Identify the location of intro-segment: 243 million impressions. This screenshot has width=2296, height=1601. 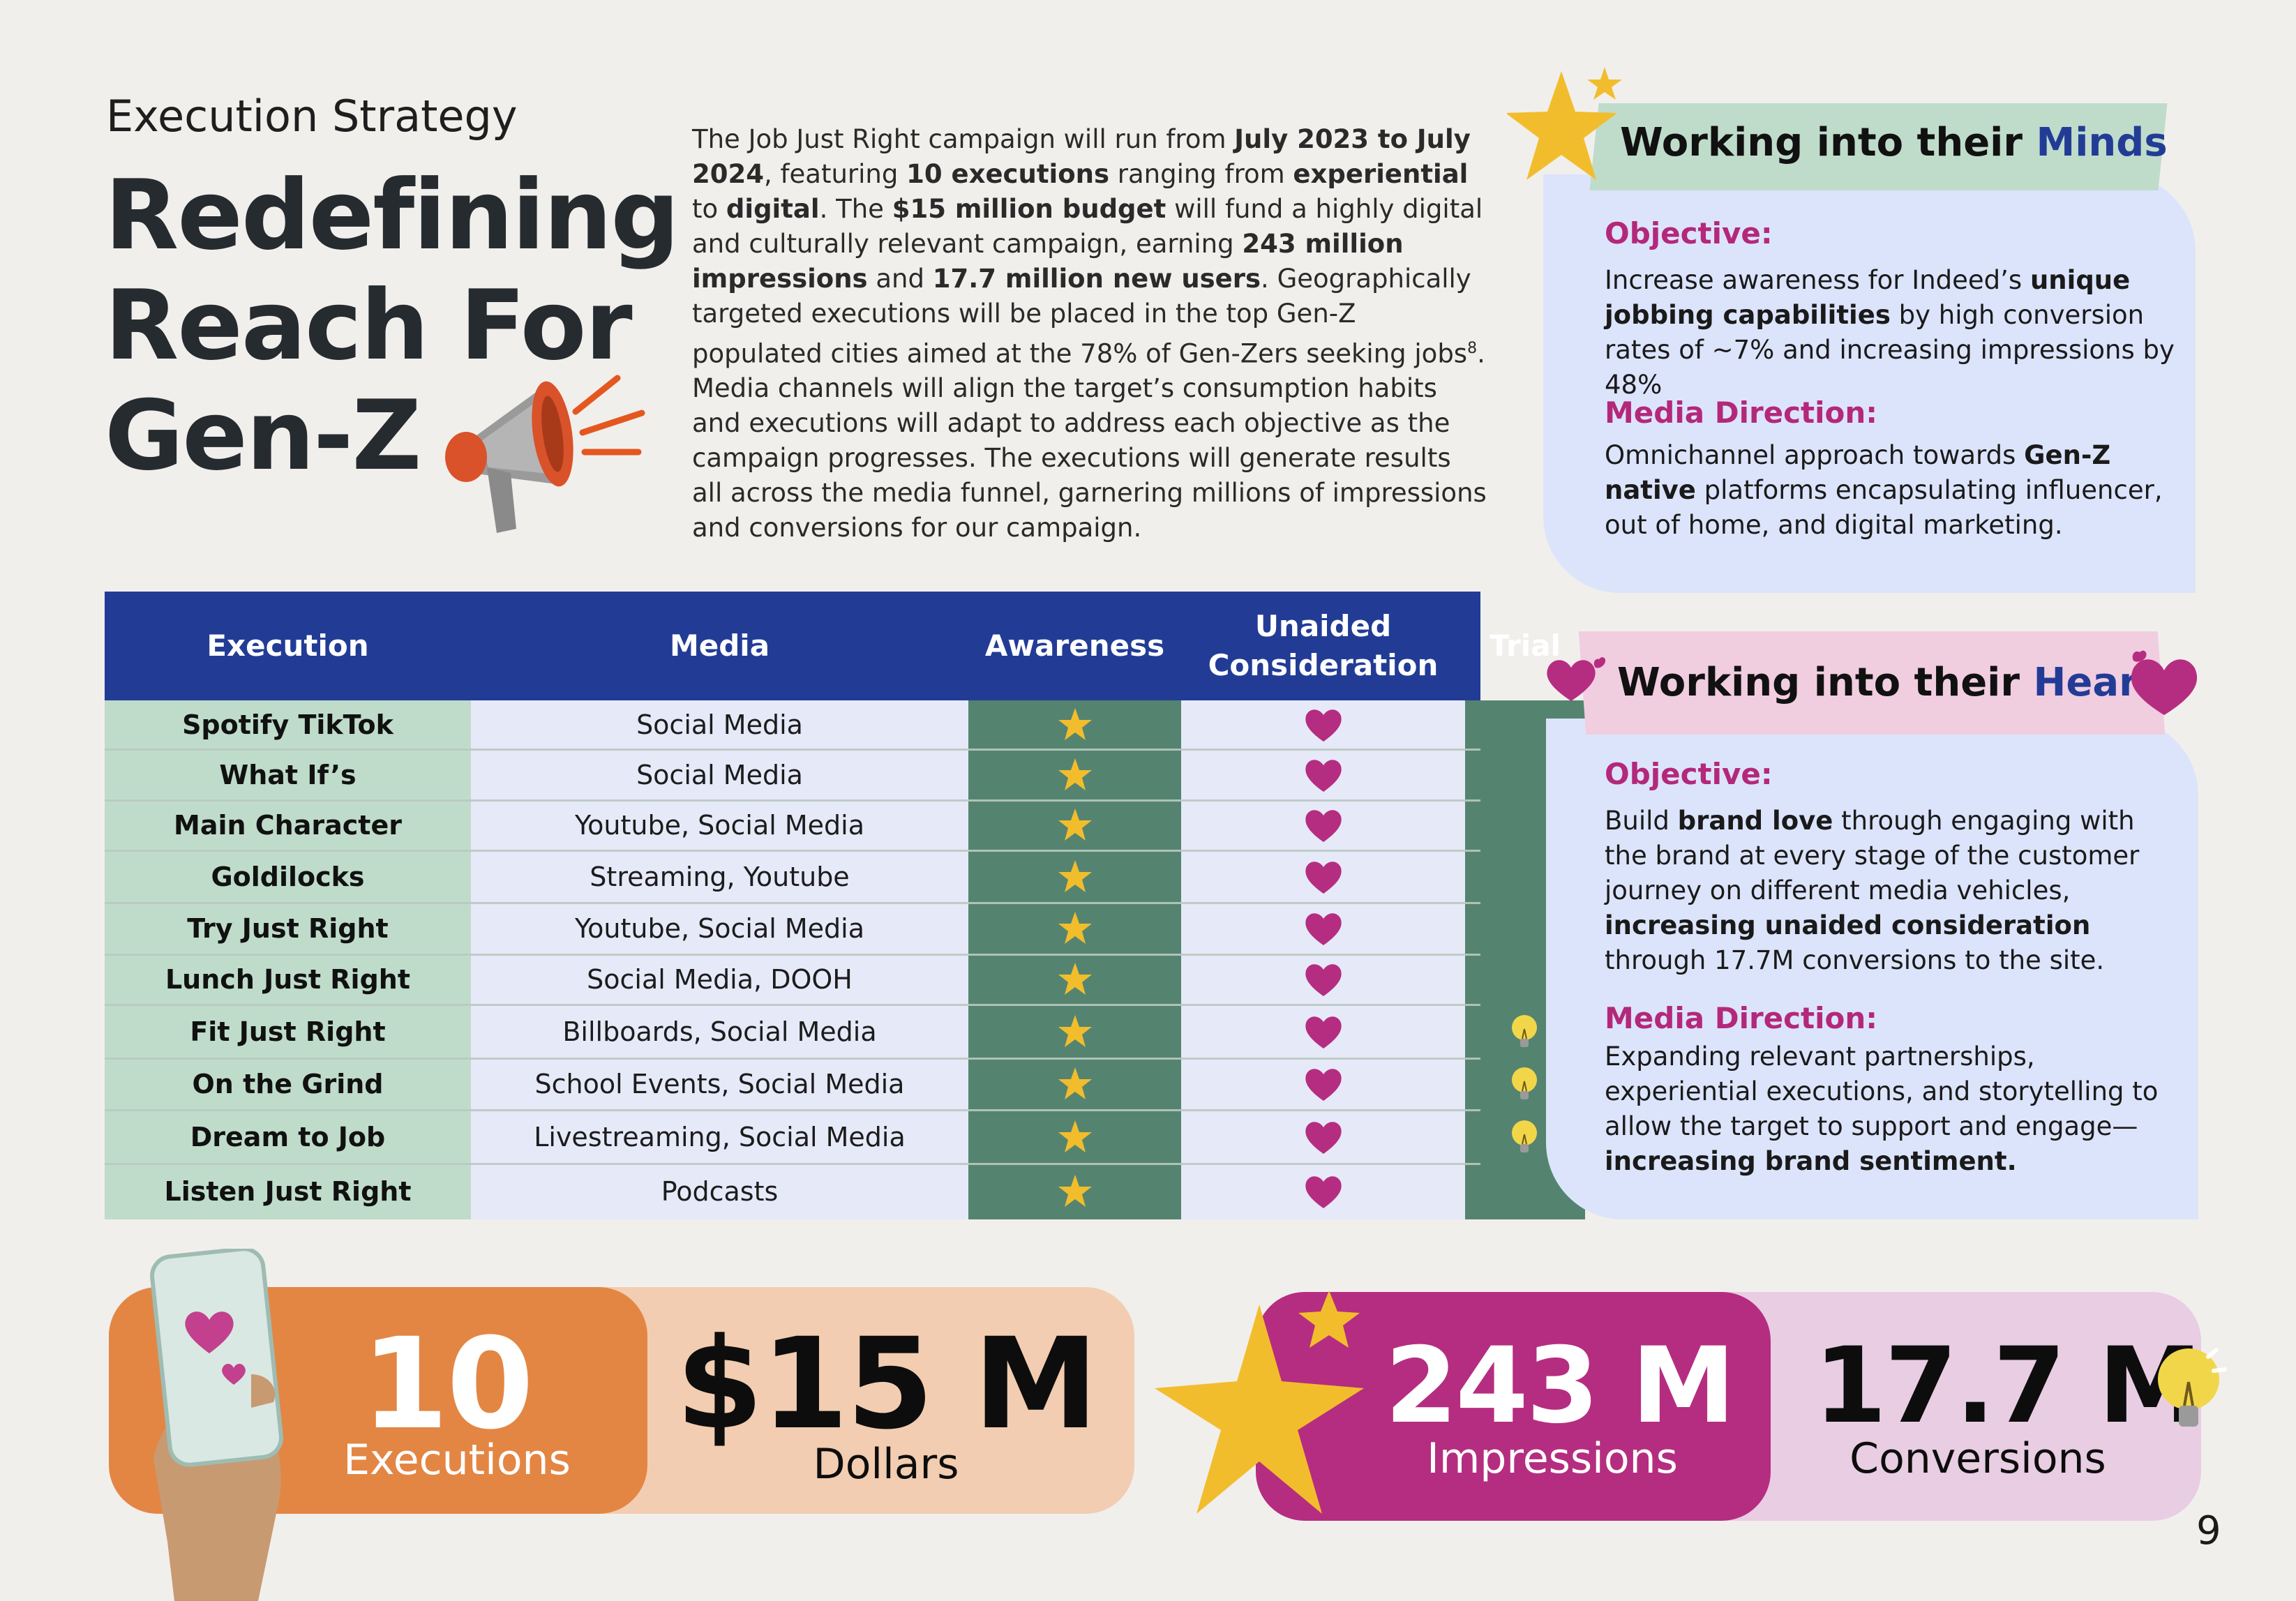
(1048, 261).